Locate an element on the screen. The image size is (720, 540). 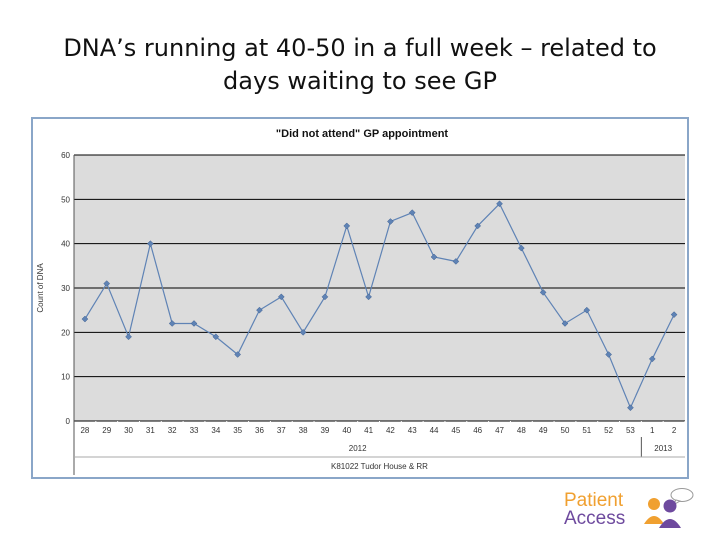
y-tick-label: 30 is located at coordinates (65, 288).